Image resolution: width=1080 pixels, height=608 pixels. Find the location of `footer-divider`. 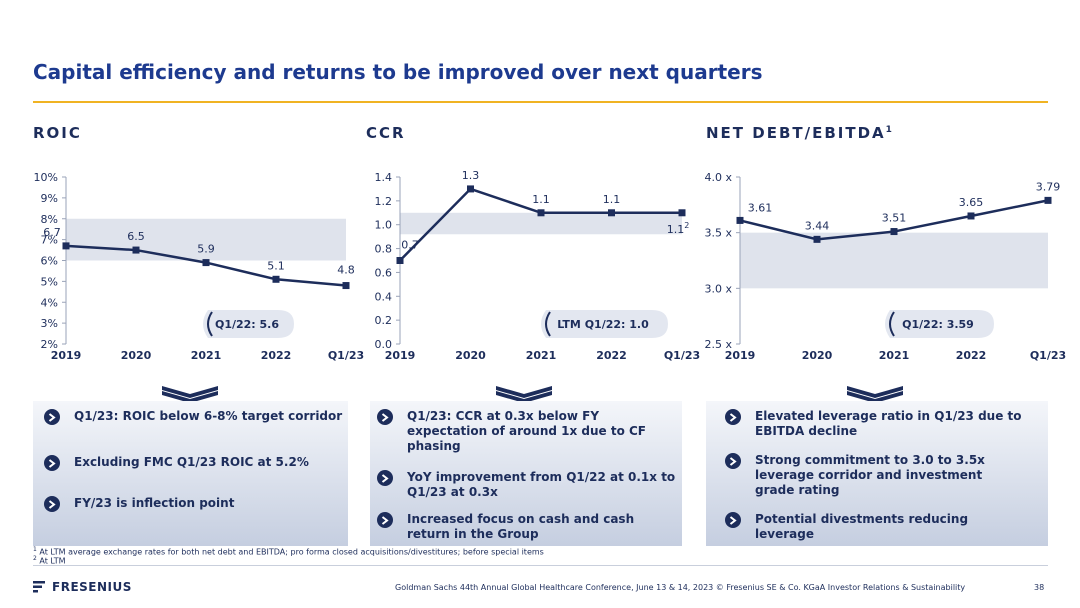

footer-divider is located at coordinates (540, 565).